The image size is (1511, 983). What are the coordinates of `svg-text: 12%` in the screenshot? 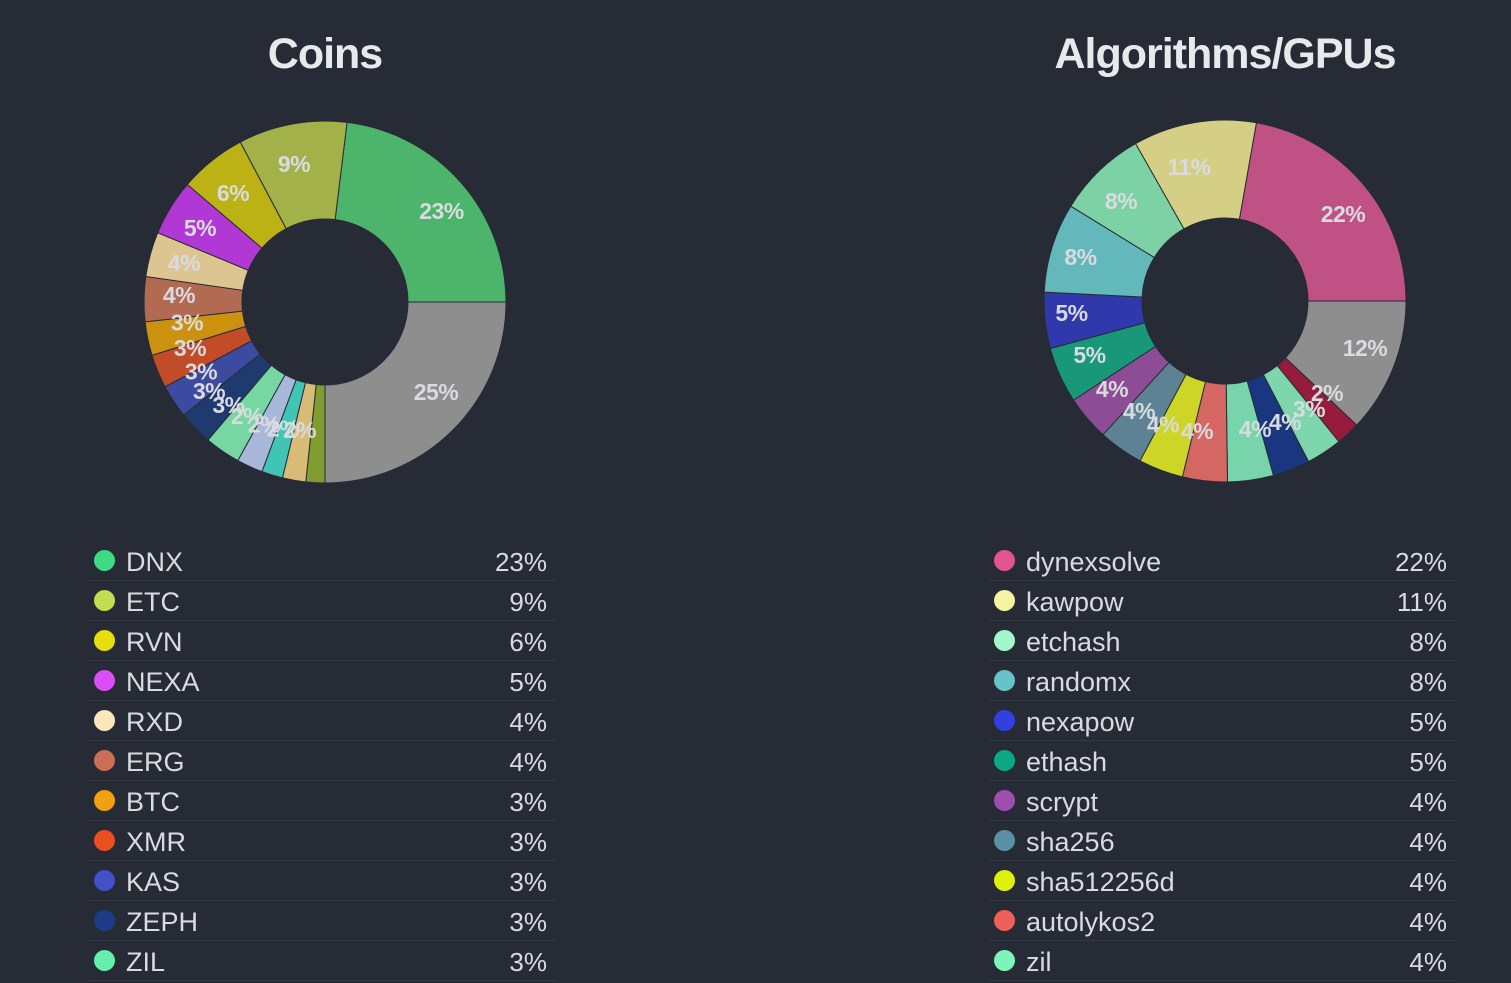 It's located at (1365, 348).